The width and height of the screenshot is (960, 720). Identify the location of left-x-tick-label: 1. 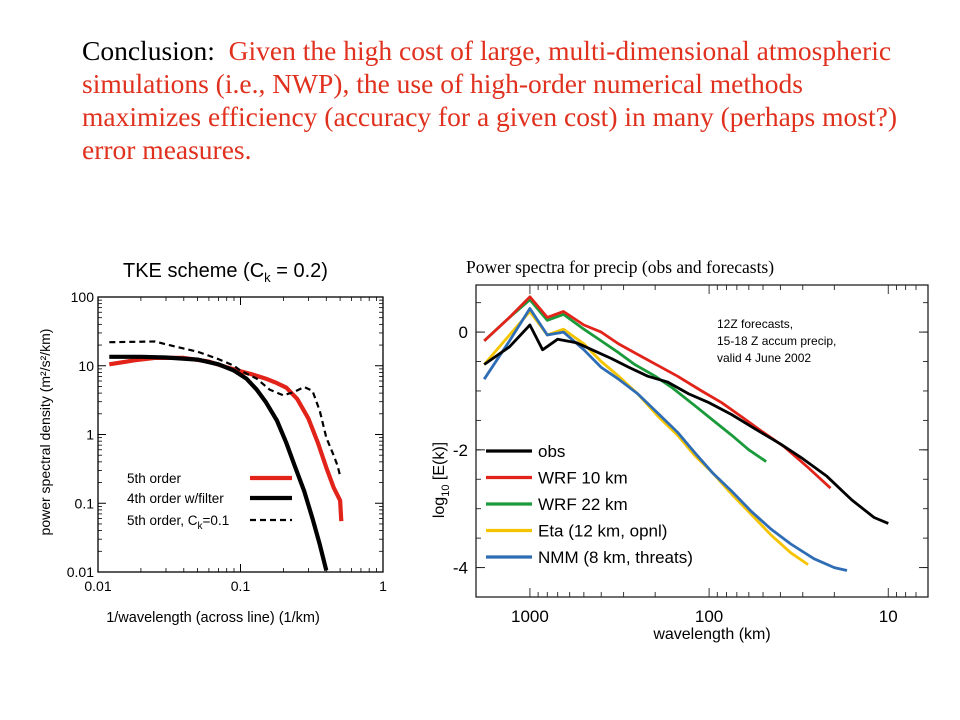
(383, 586).